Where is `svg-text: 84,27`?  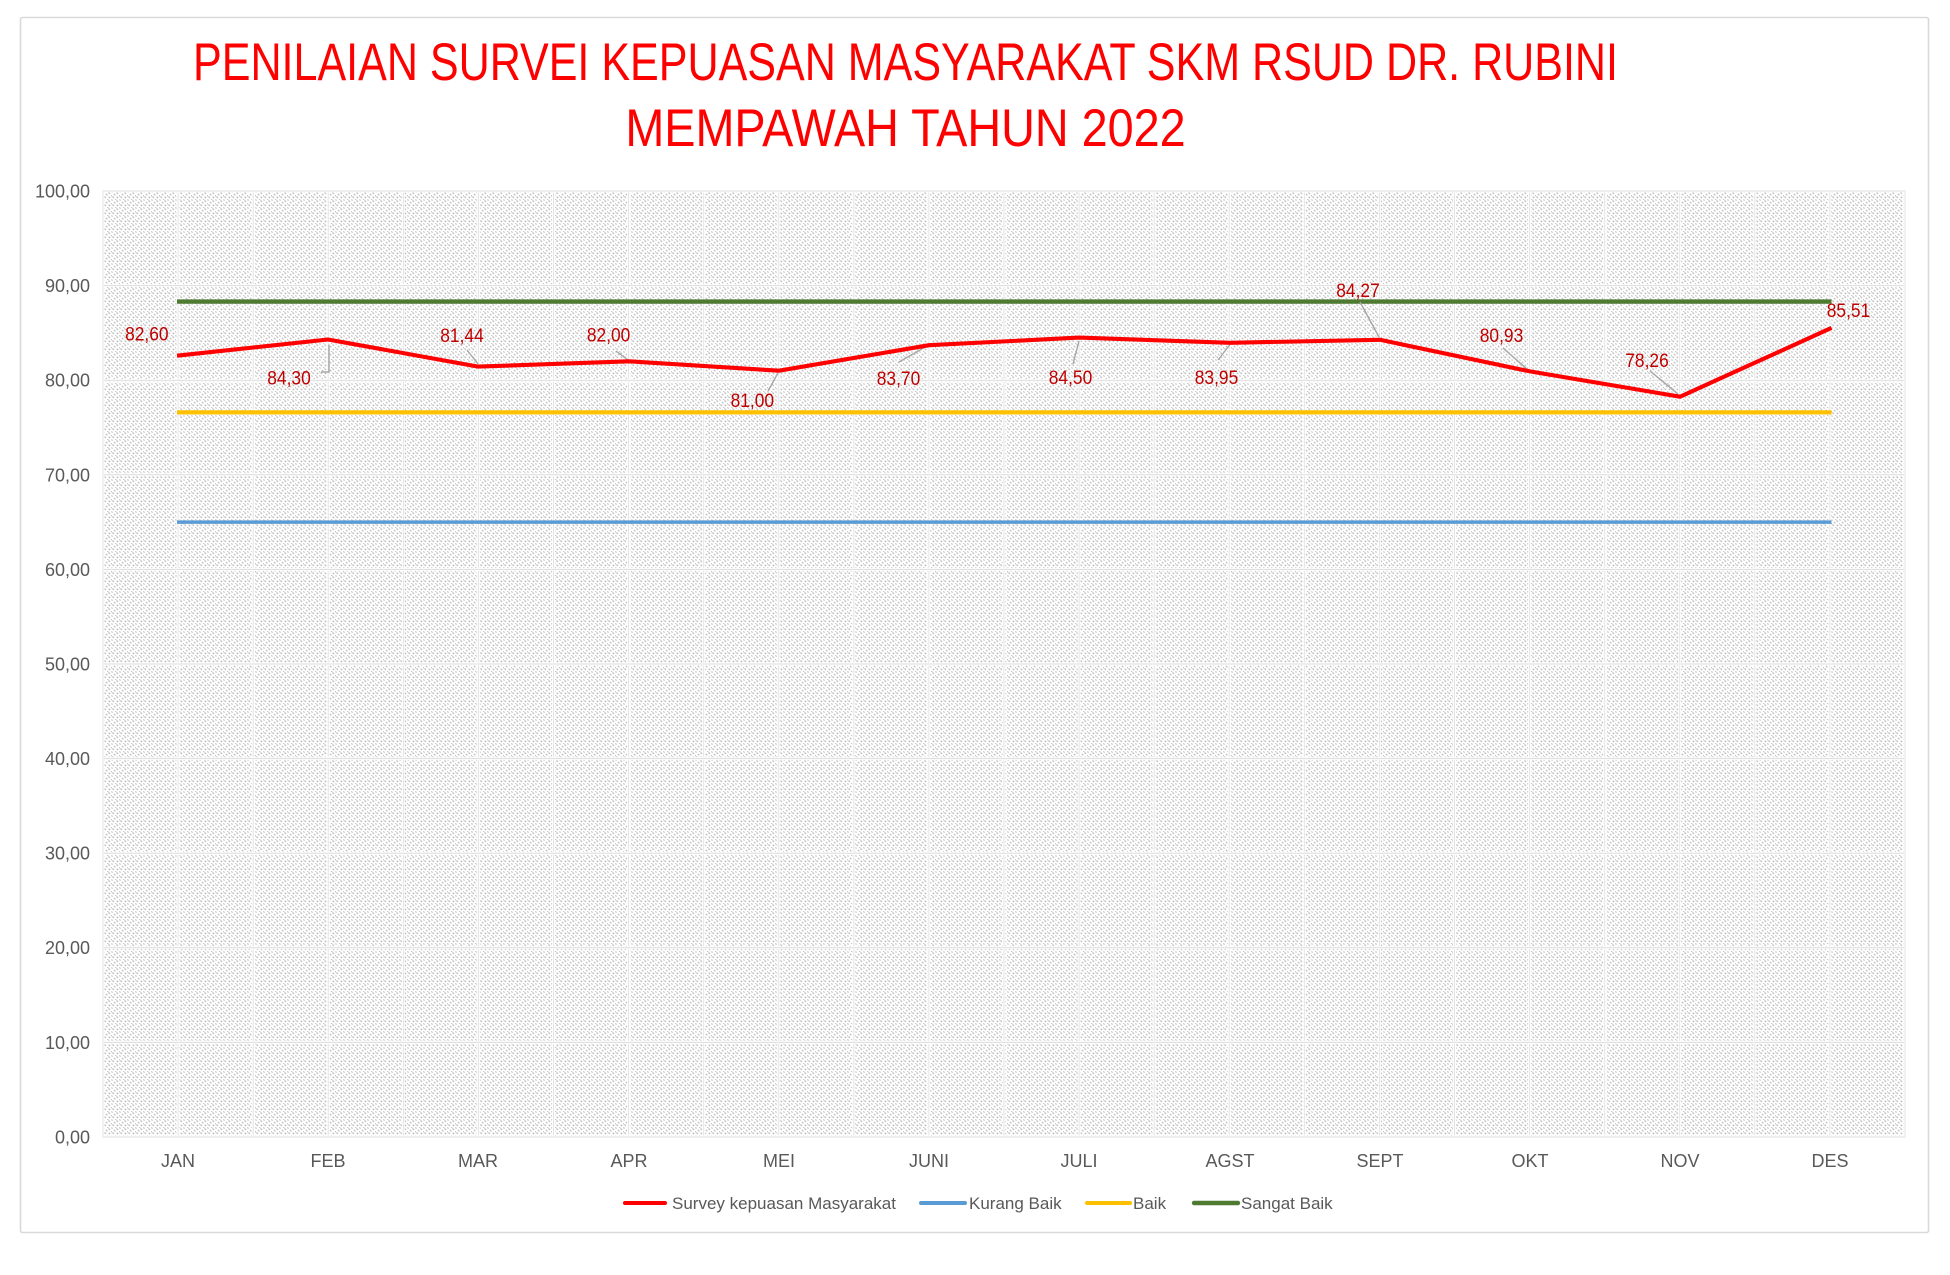
svg-text: 84,27 is located at coordinates (1357, 290).